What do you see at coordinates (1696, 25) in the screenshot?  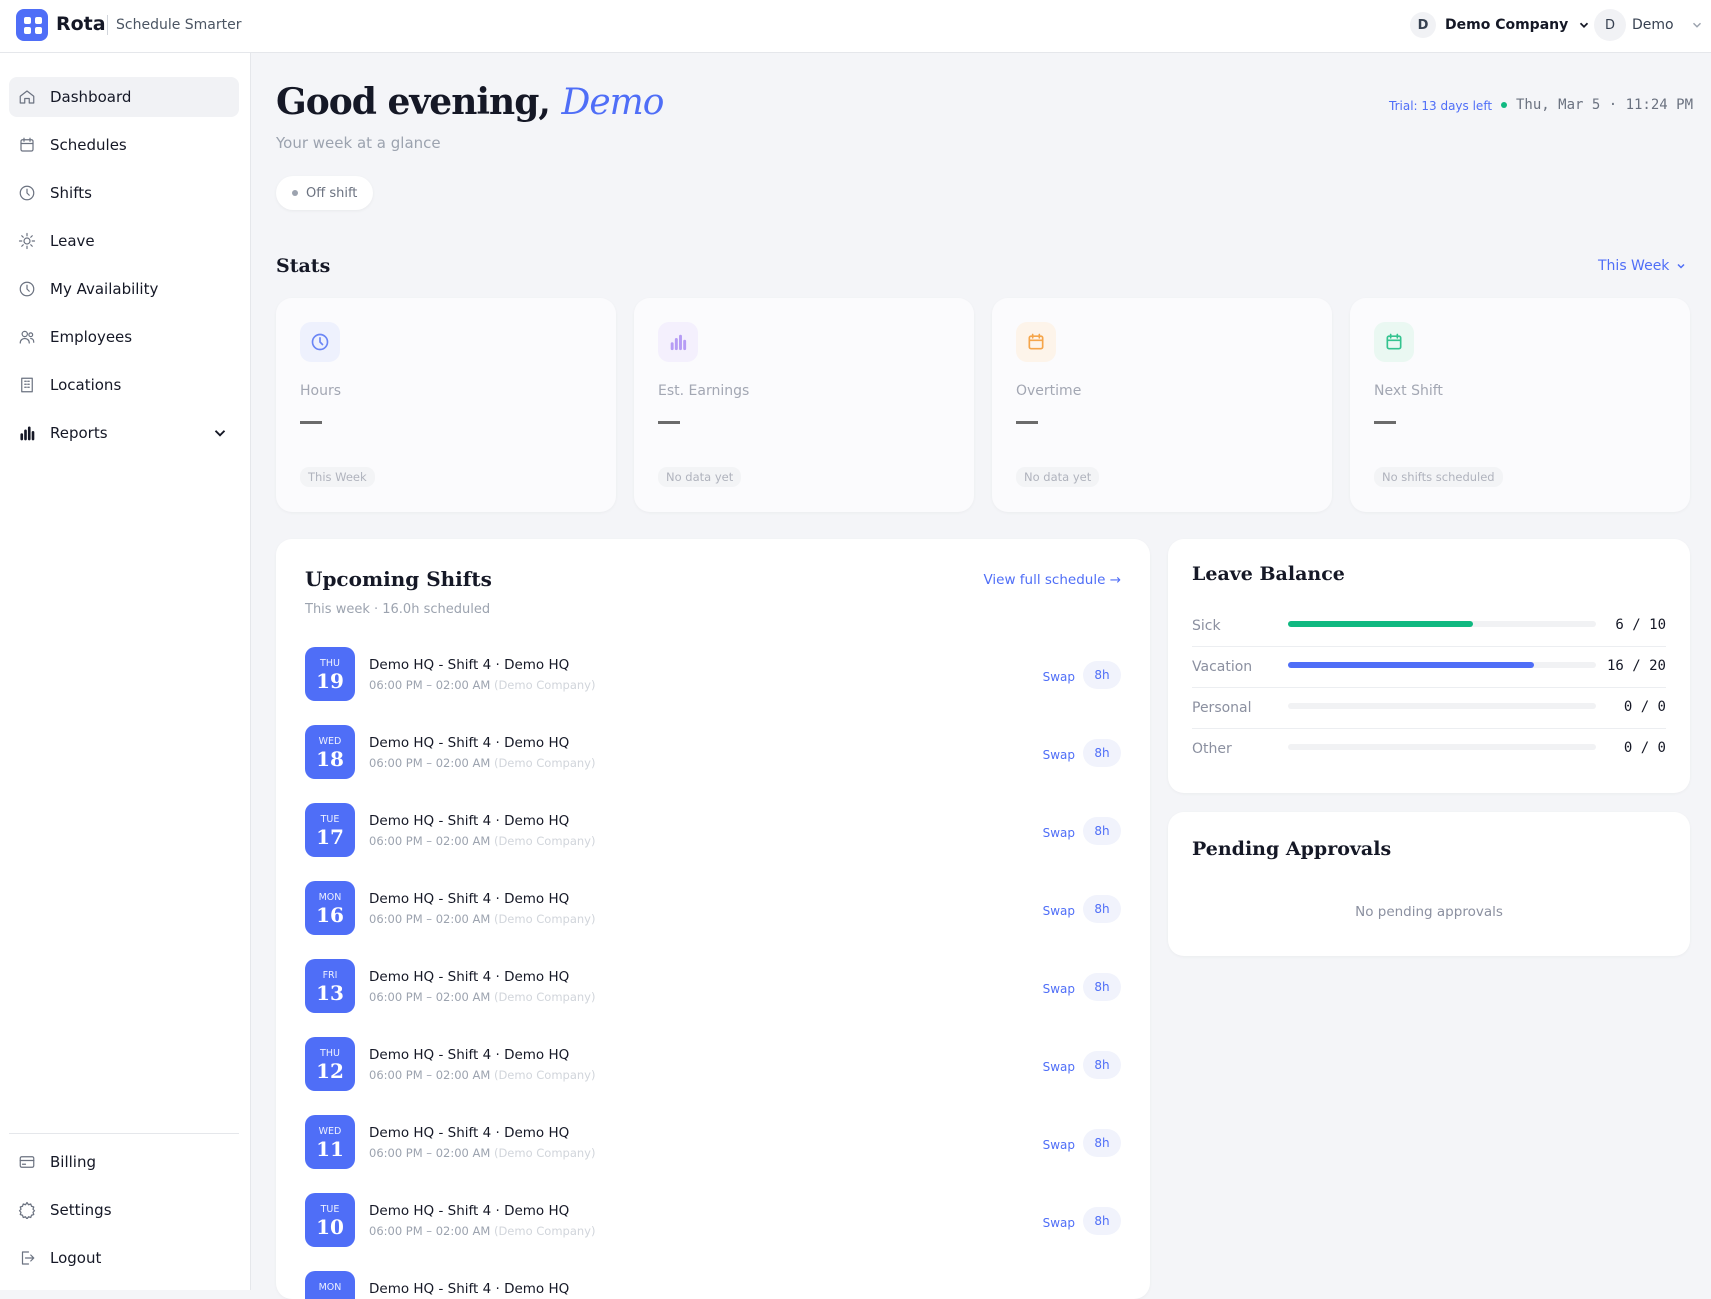 I see `chevron-down-icon` at bounding box center [1696, 25].